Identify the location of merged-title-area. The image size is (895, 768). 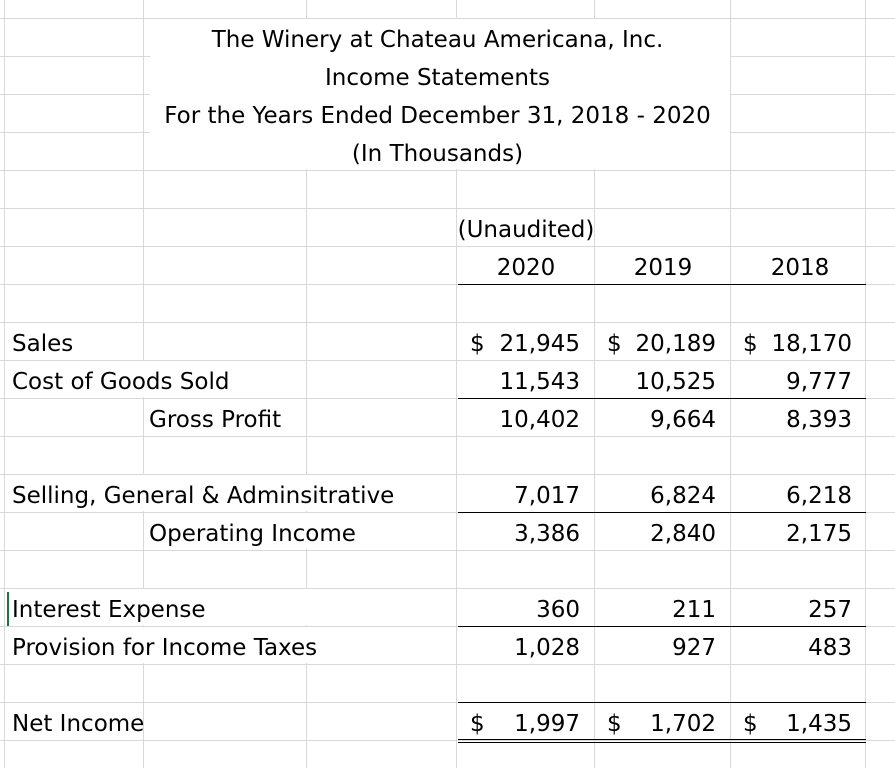
(440, 94).